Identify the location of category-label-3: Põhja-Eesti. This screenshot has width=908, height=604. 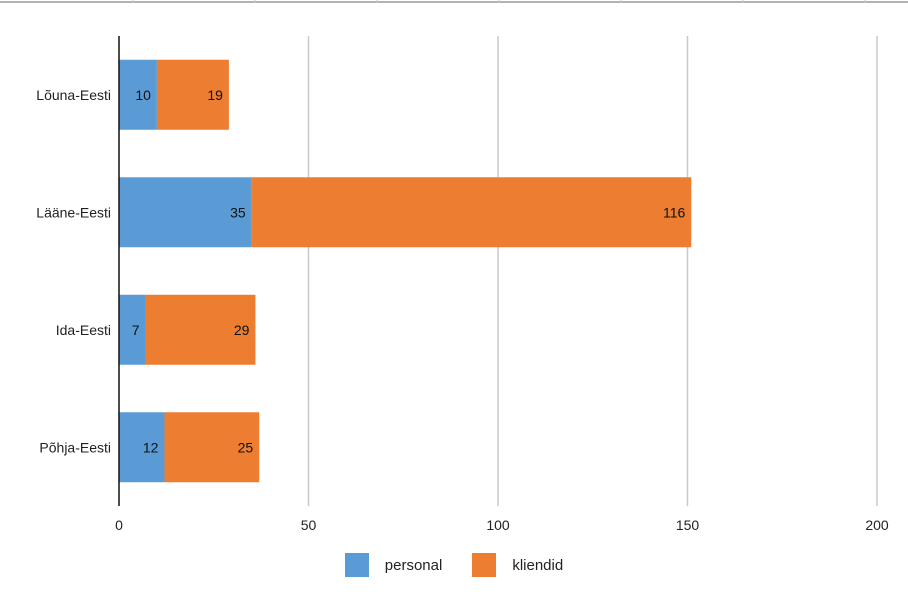
(75, 447).